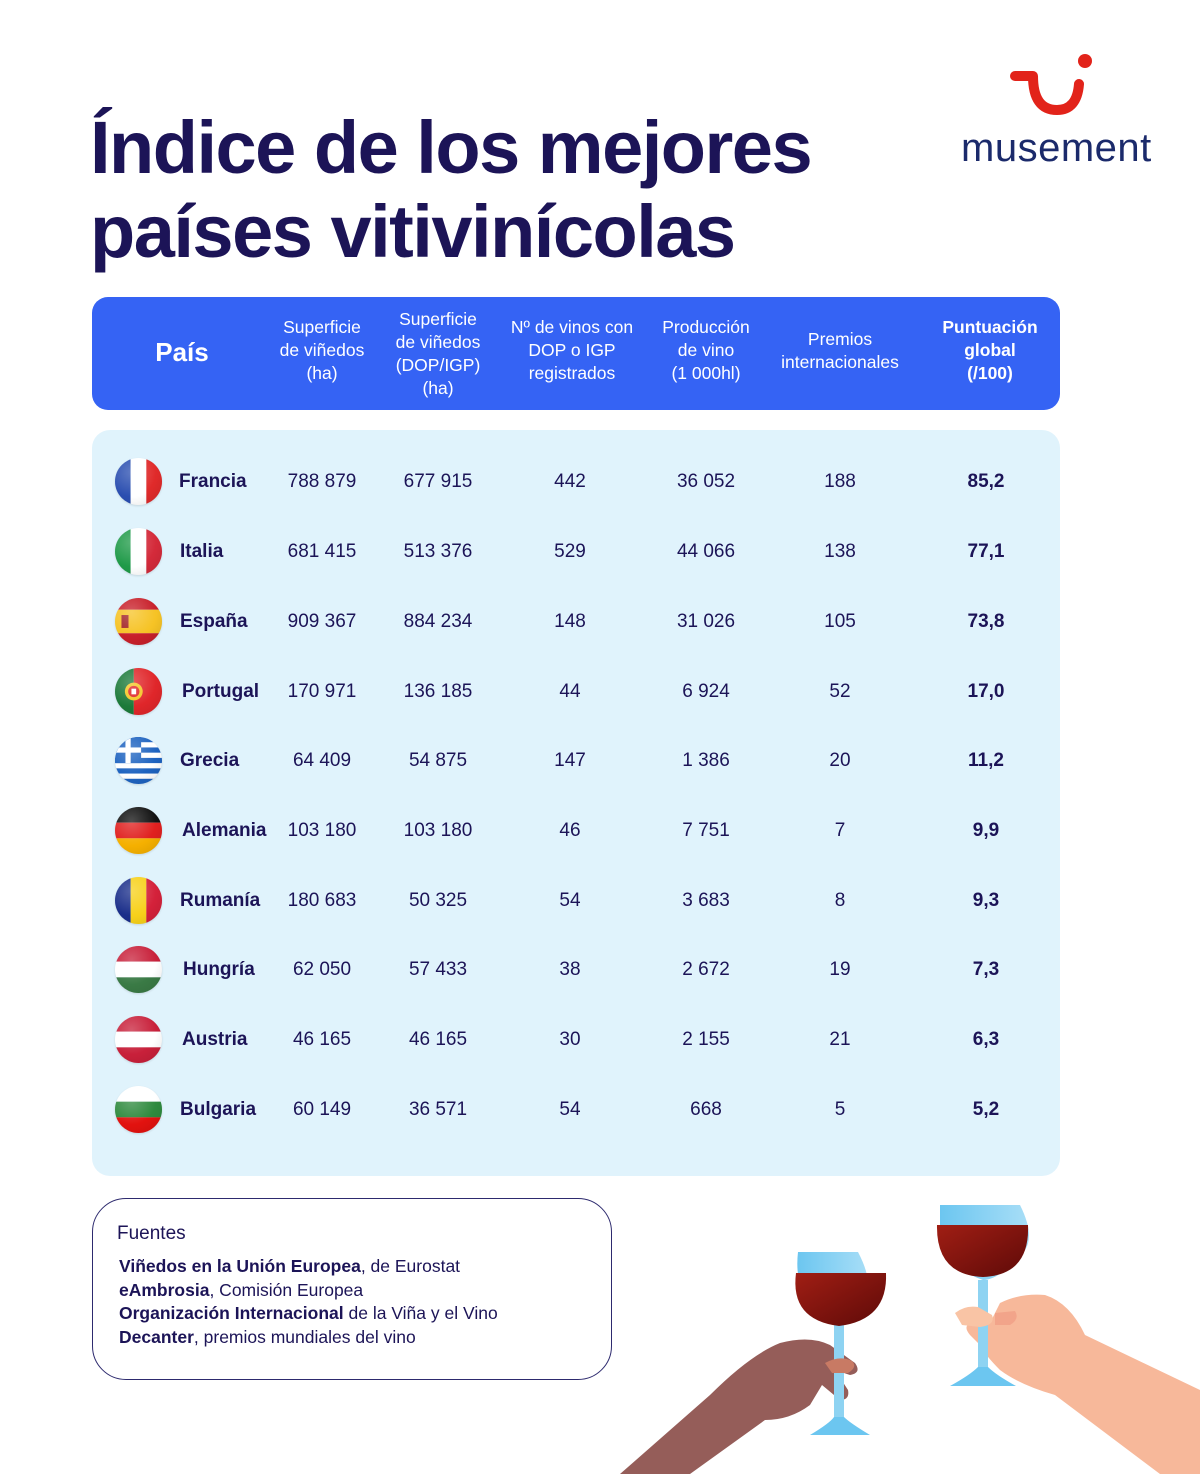 The image size is (1200, 1474). Describe the element at coordinates (706, 691) in the screenshot. I see `wine-production: 6 924` at that location.